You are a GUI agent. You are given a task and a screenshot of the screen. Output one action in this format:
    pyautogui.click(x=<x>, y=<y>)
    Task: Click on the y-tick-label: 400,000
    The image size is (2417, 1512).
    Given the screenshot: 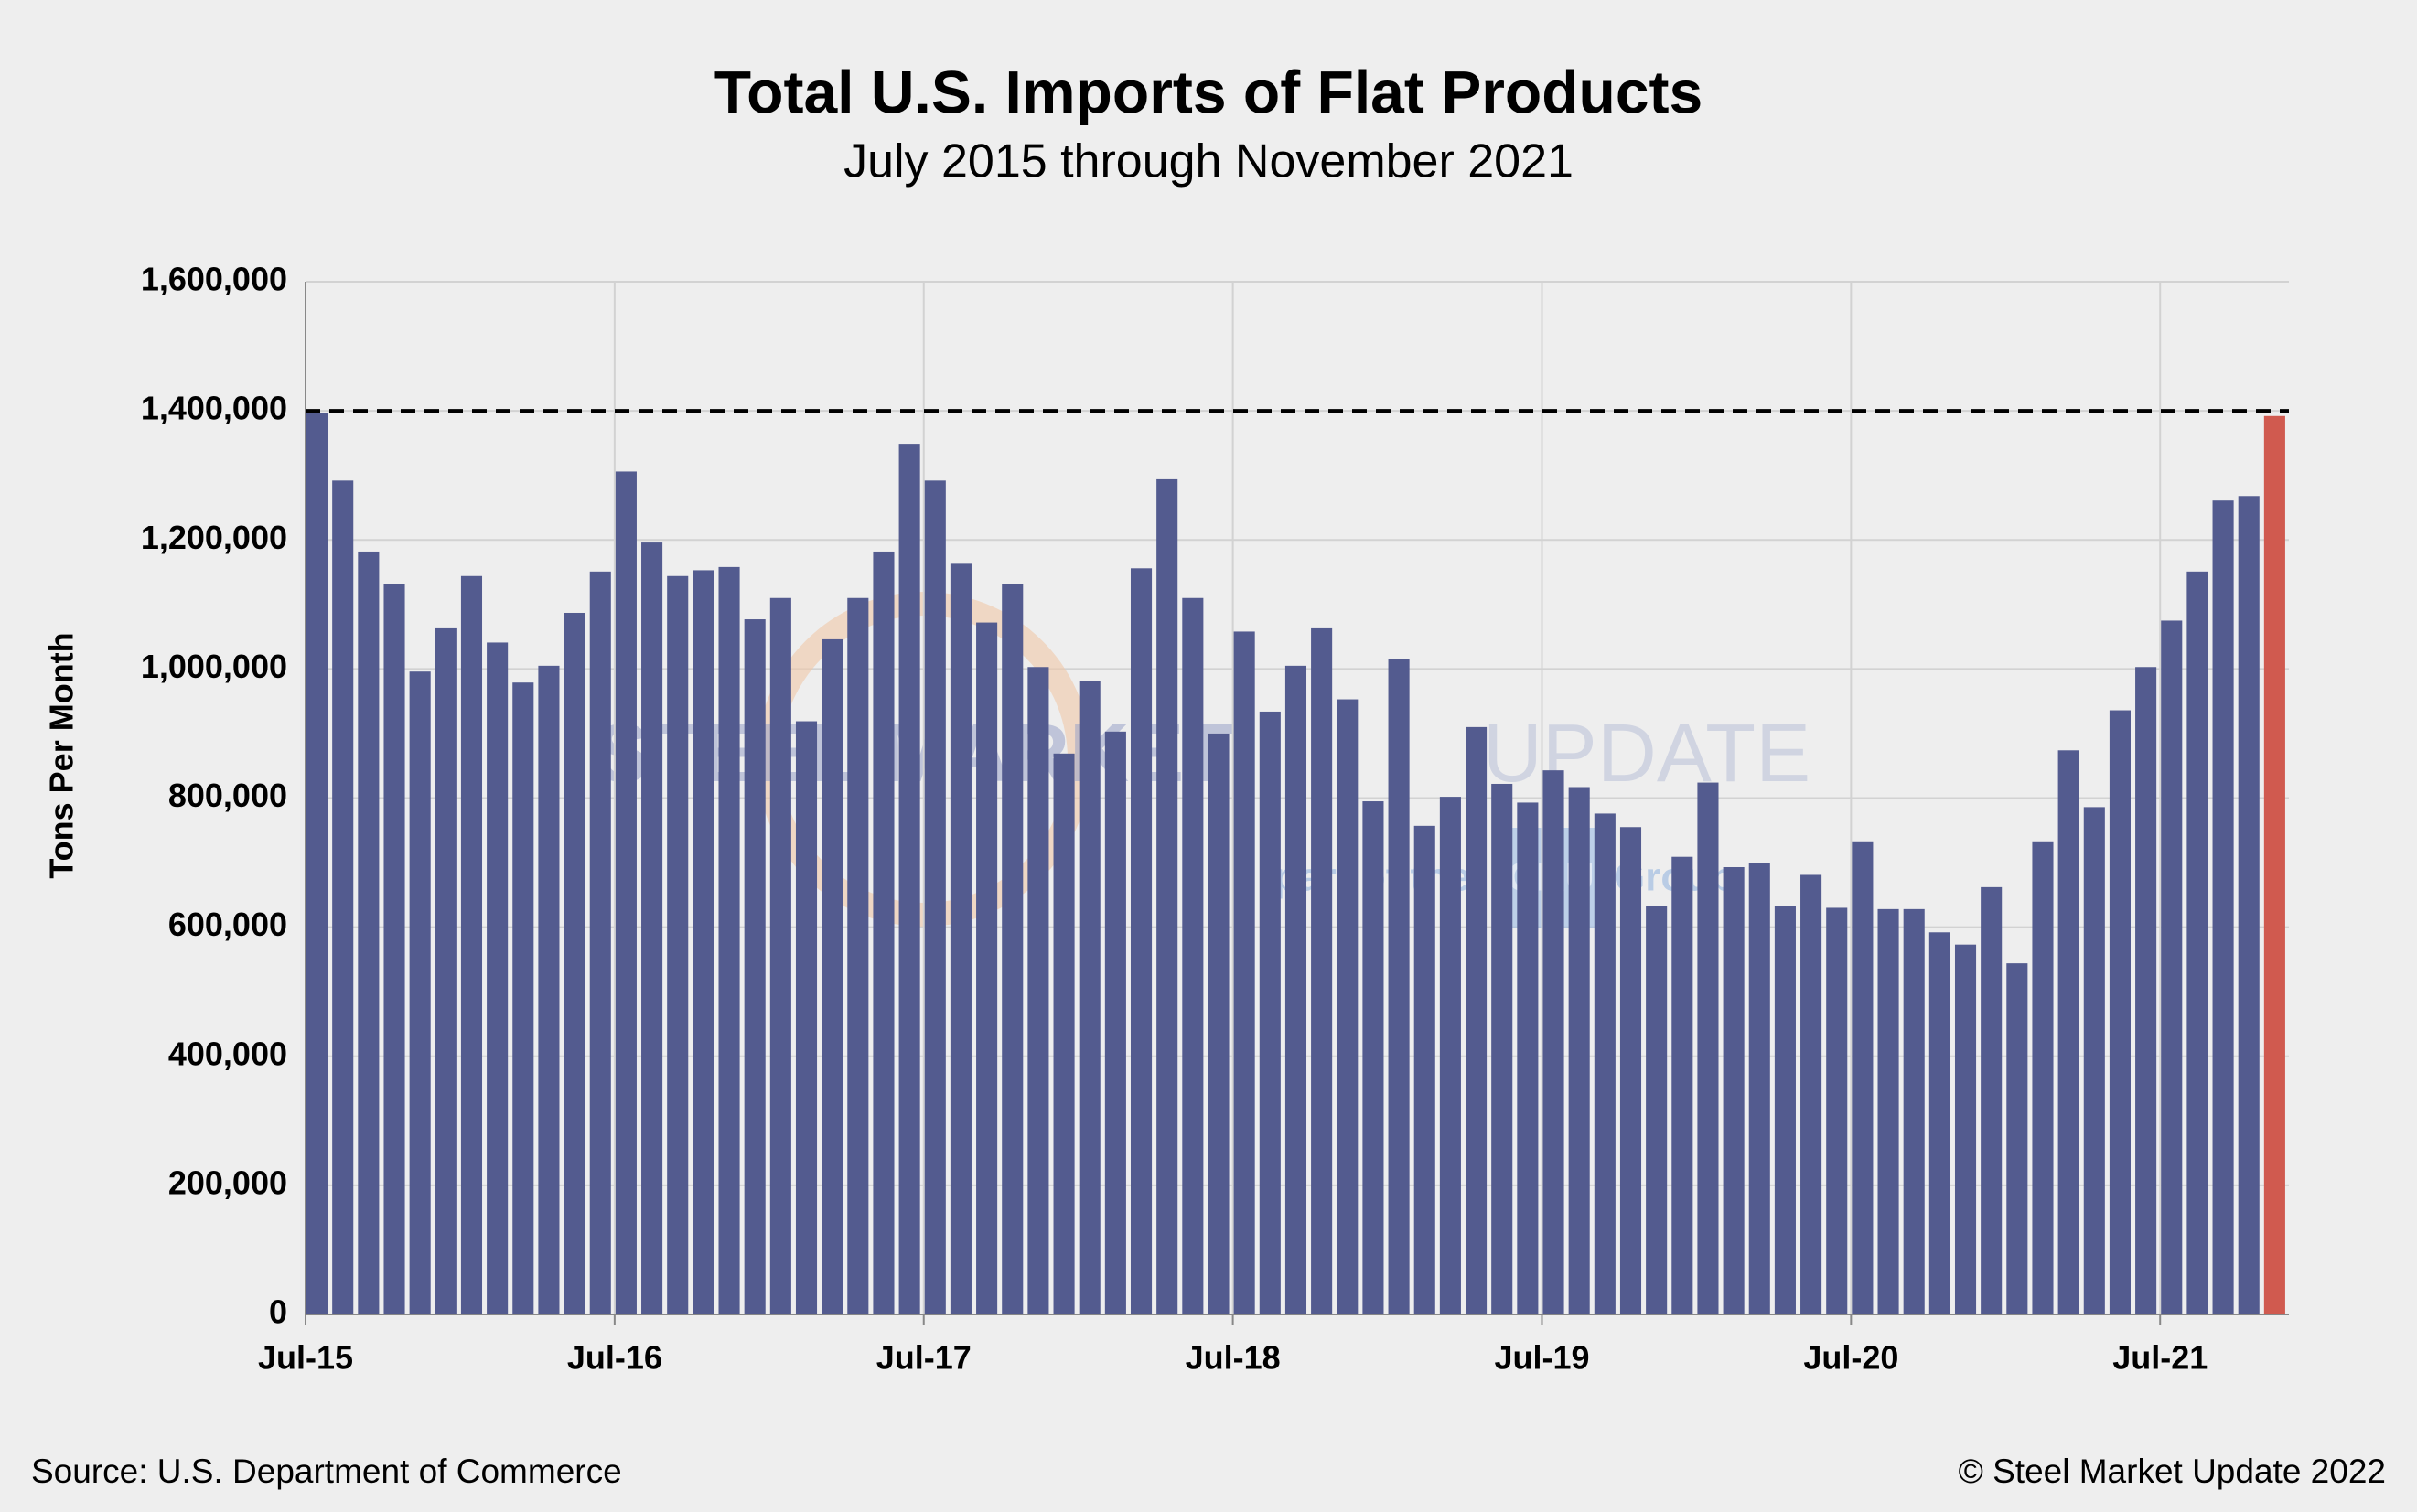 What is the action you would take?
    pyautogui.click(x=227, y=1053)
    